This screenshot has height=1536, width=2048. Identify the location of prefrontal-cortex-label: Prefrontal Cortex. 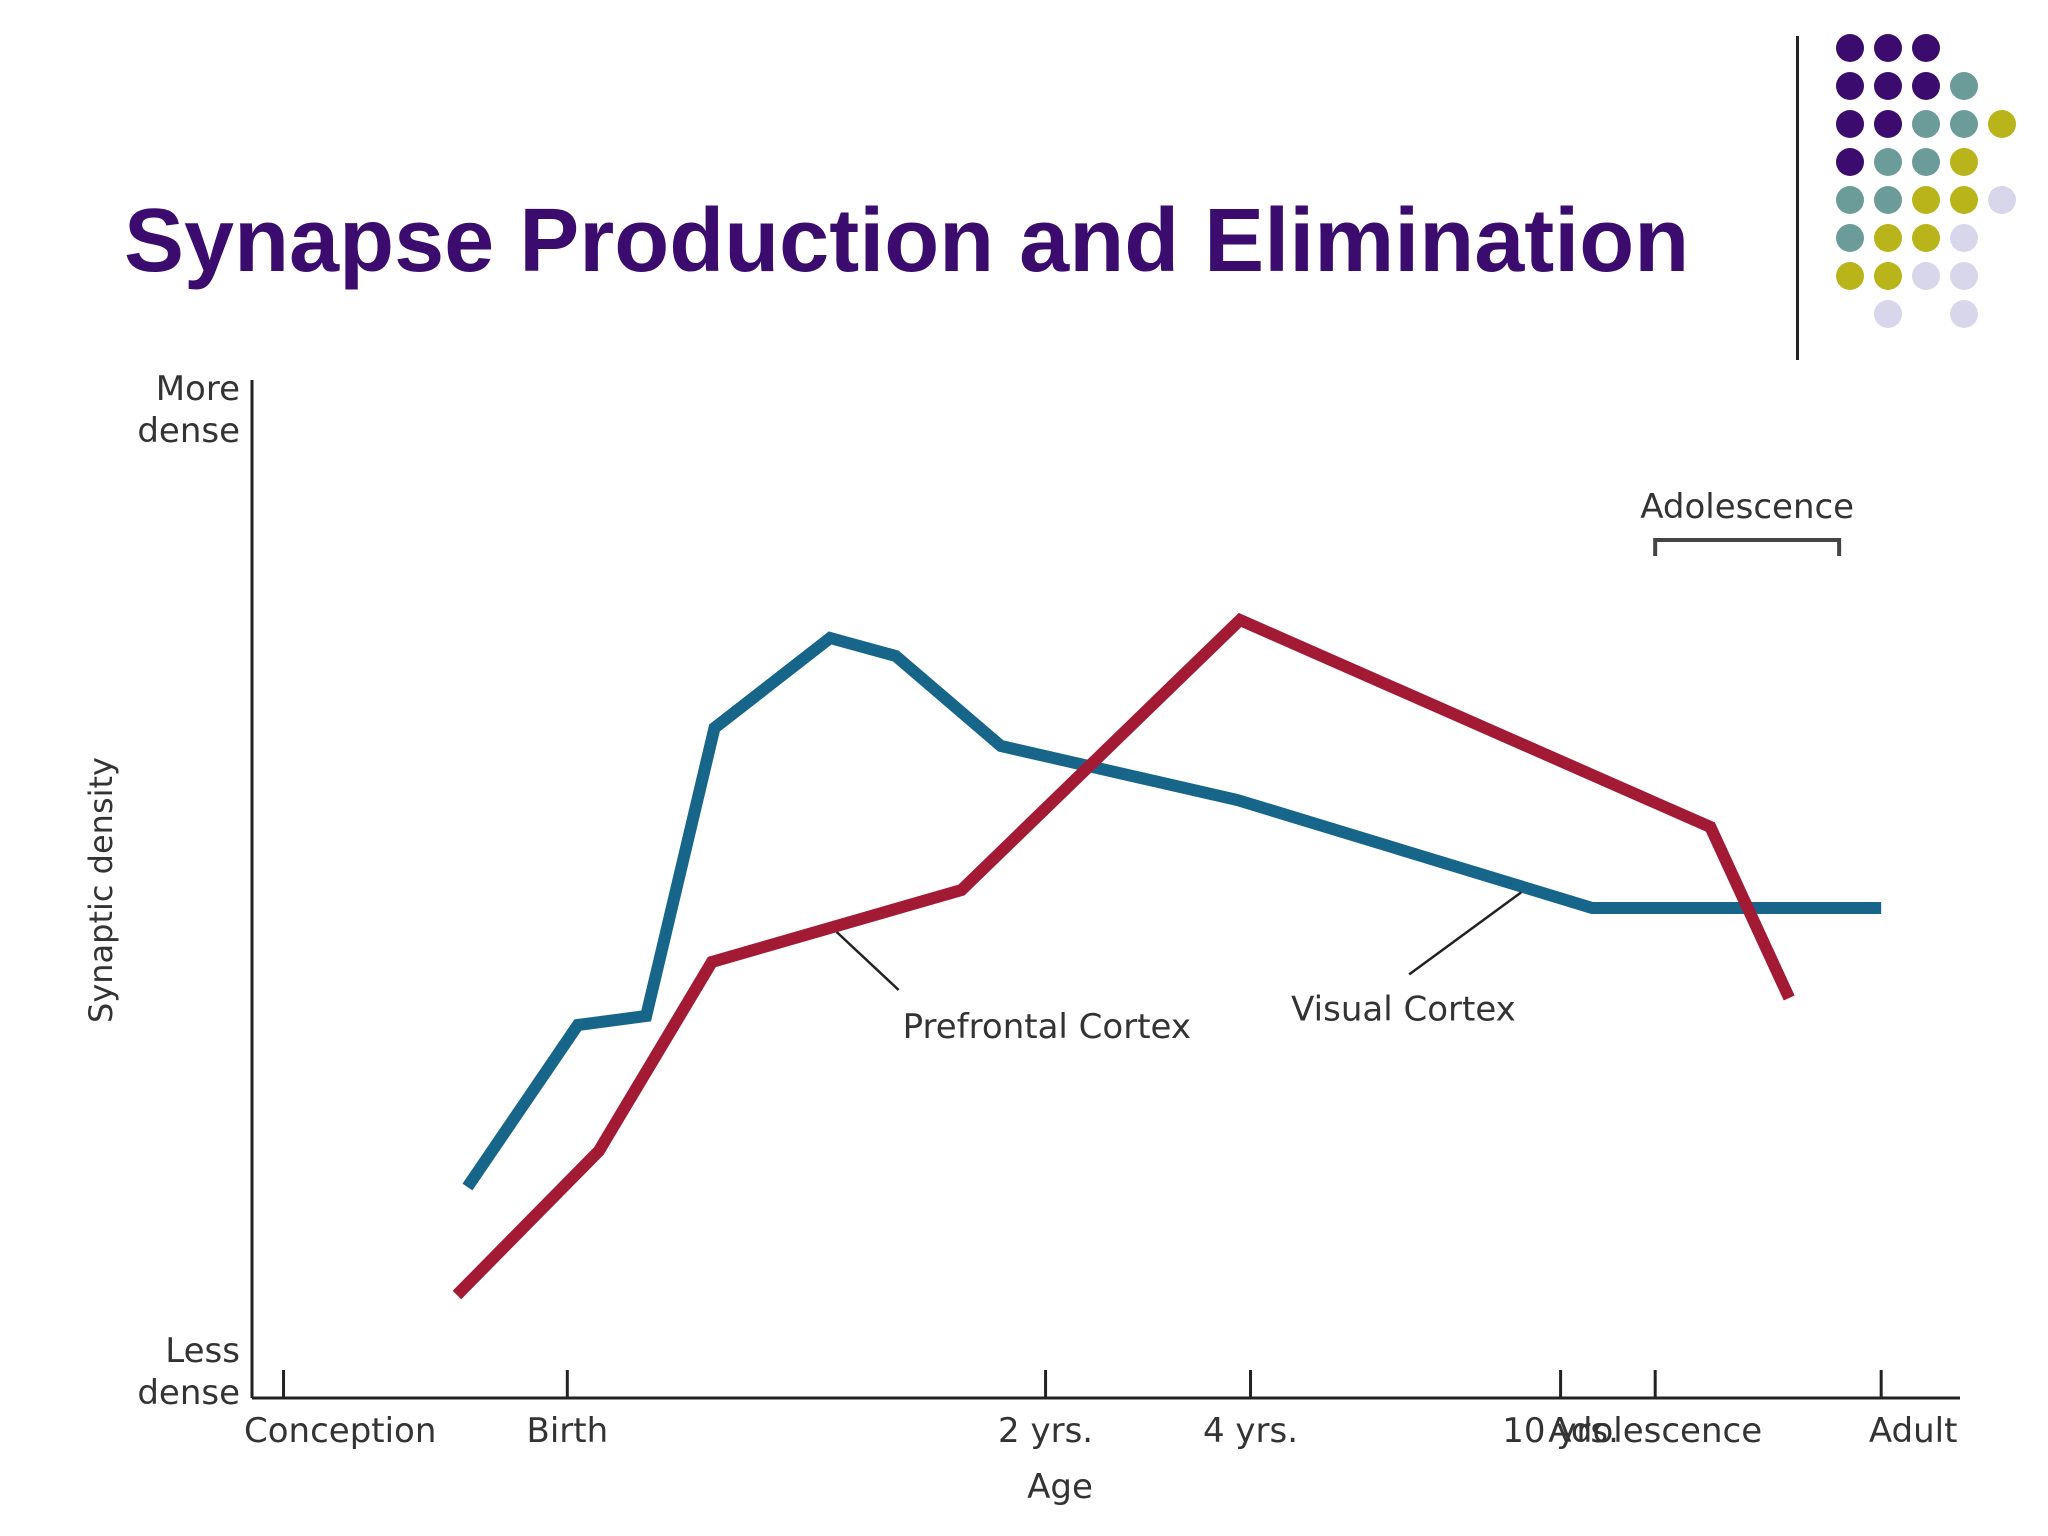
(1047, 1027).